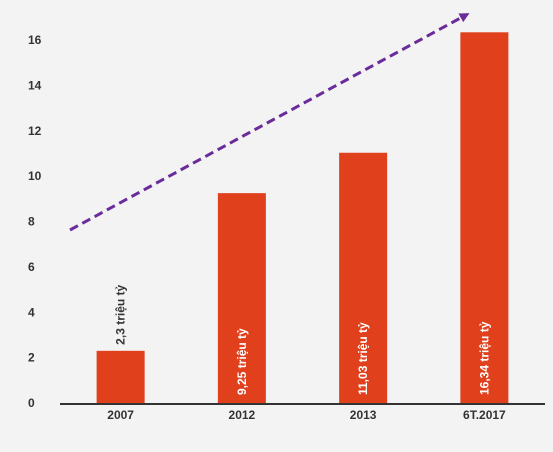 This screenshot has height=452, width=553. What do you see at coordinates (35, 40) in the screenshot?
I see `y-tick-label: 16` at bounding box center [35, 40].